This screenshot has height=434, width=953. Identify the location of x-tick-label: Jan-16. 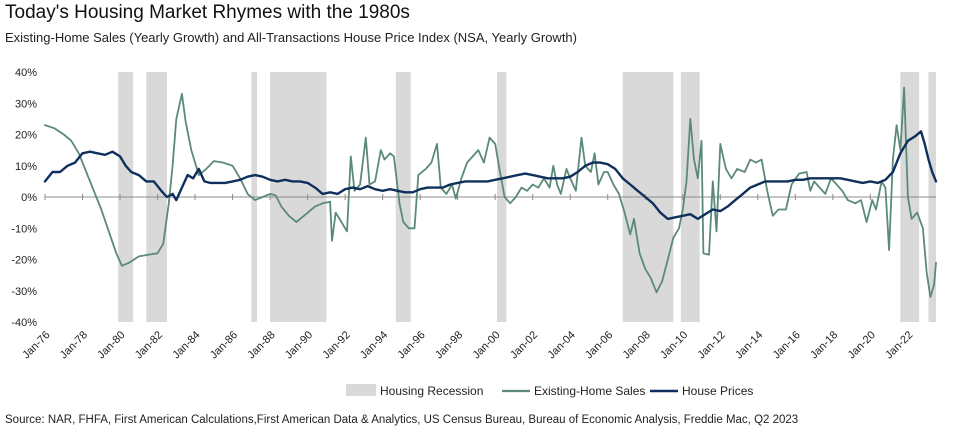
(787, 345).